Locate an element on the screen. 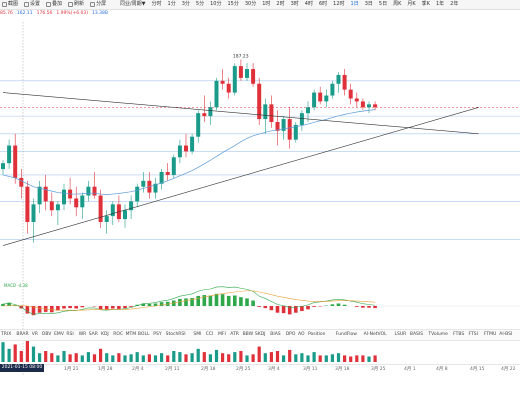 This screenshot has width=520, height=400. toolbar-button-1: 设置 is located at coordinates (32, 4).